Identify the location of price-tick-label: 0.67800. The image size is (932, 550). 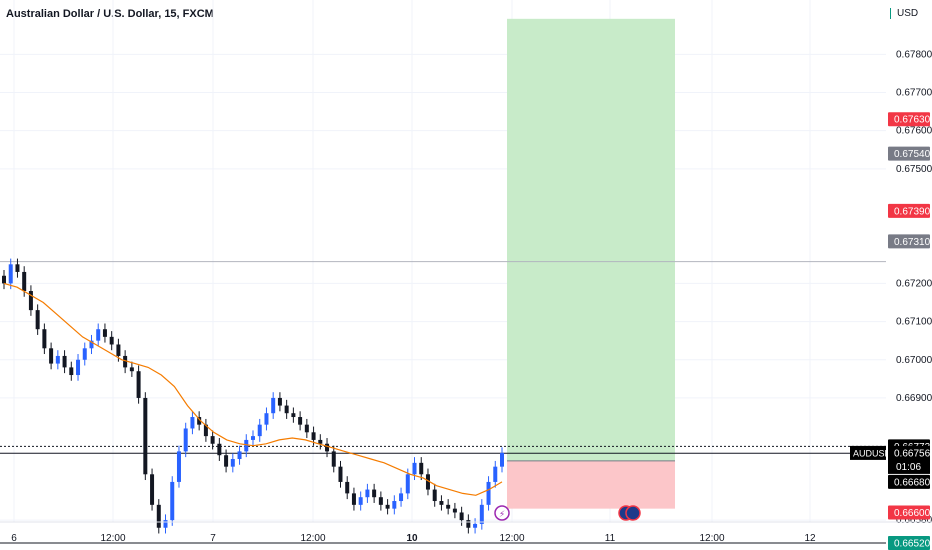
(914, 54).